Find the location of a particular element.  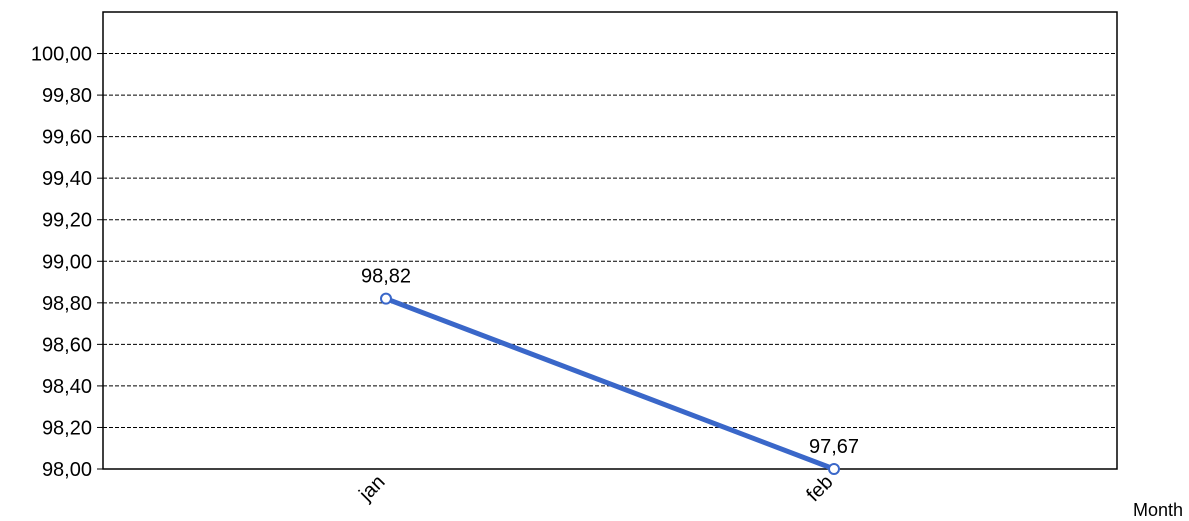

x-tick-label: feb is located at coordinates (819, 488).